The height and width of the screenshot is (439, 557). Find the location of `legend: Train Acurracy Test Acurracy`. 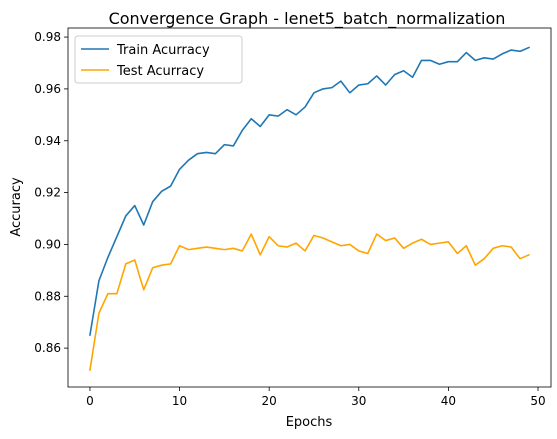

legend: Train Acurracy Test Acurracy is located at coordinates (158, 59).